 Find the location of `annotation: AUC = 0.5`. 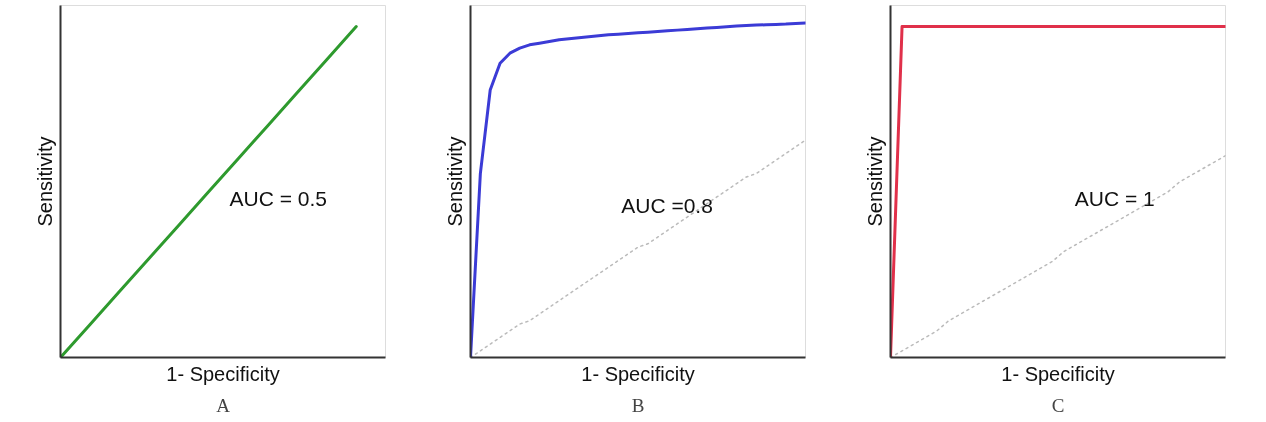

annotation: AUC = 0.5 is located at coordinates (278, 198).